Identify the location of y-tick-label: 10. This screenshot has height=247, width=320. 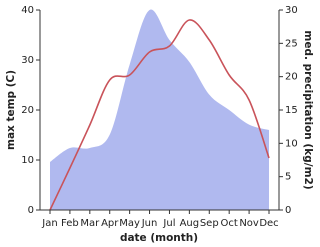
(27, 160).